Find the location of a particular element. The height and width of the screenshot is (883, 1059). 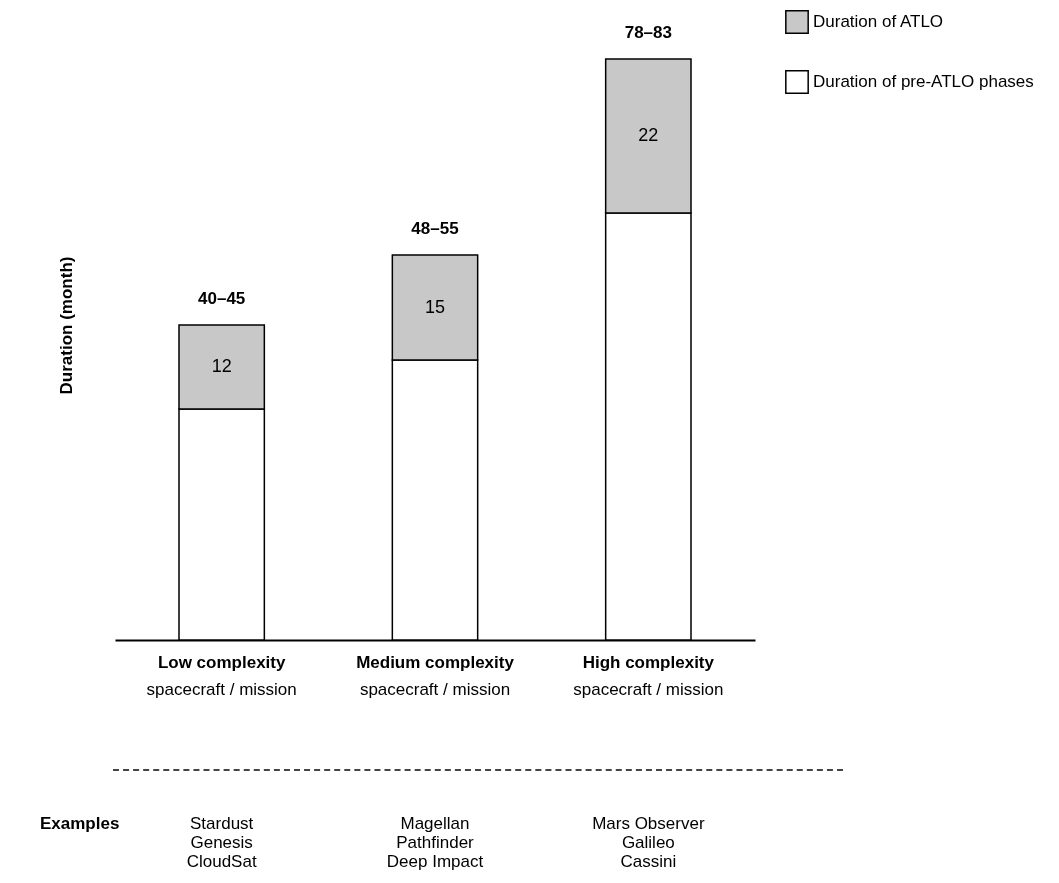

text: Mars Observer Galileo Cassini is located at coordinates (648, 842).